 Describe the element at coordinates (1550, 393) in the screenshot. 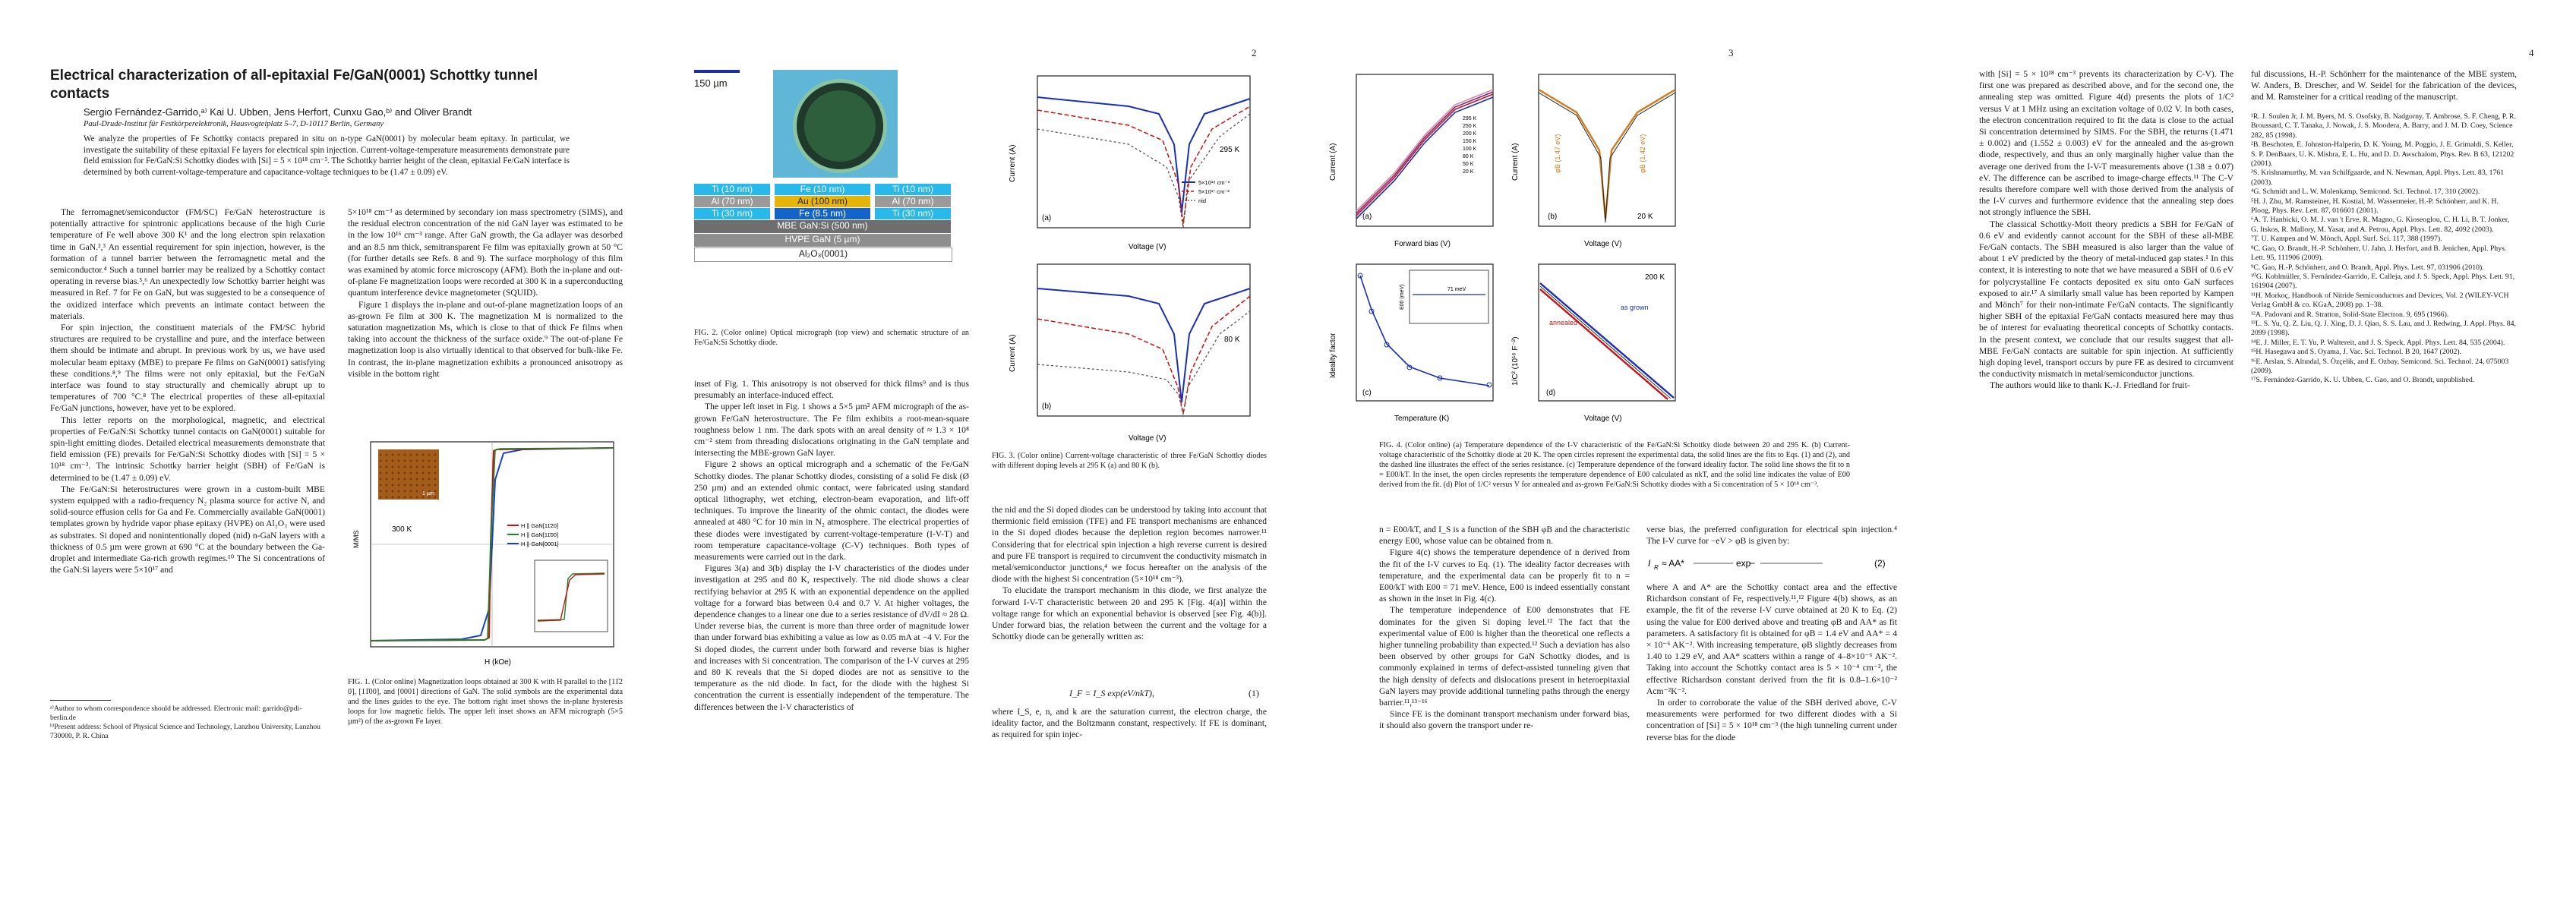

I see `fig4d-tag: (d)` at that location.